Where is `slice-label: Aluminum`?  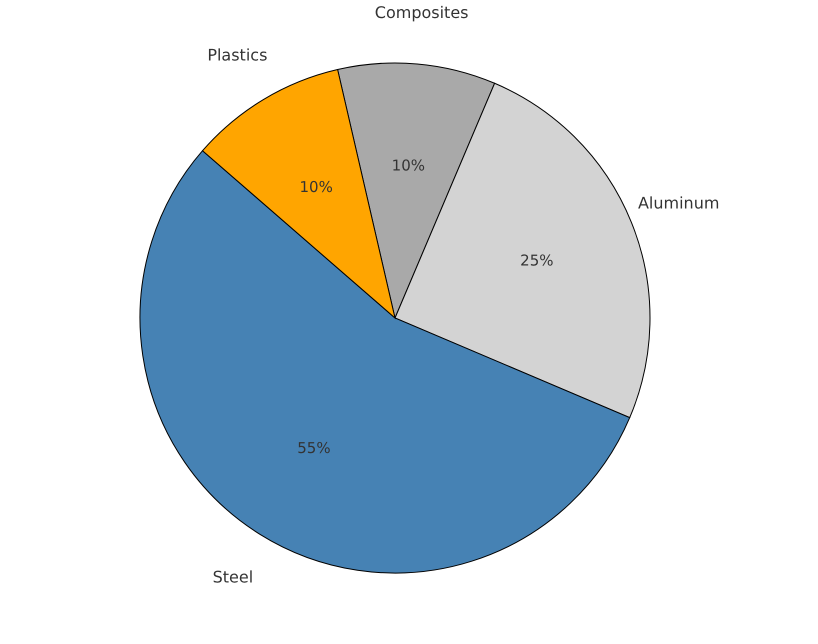
slice-label: Aluminum is located at coordinates (679, 202).